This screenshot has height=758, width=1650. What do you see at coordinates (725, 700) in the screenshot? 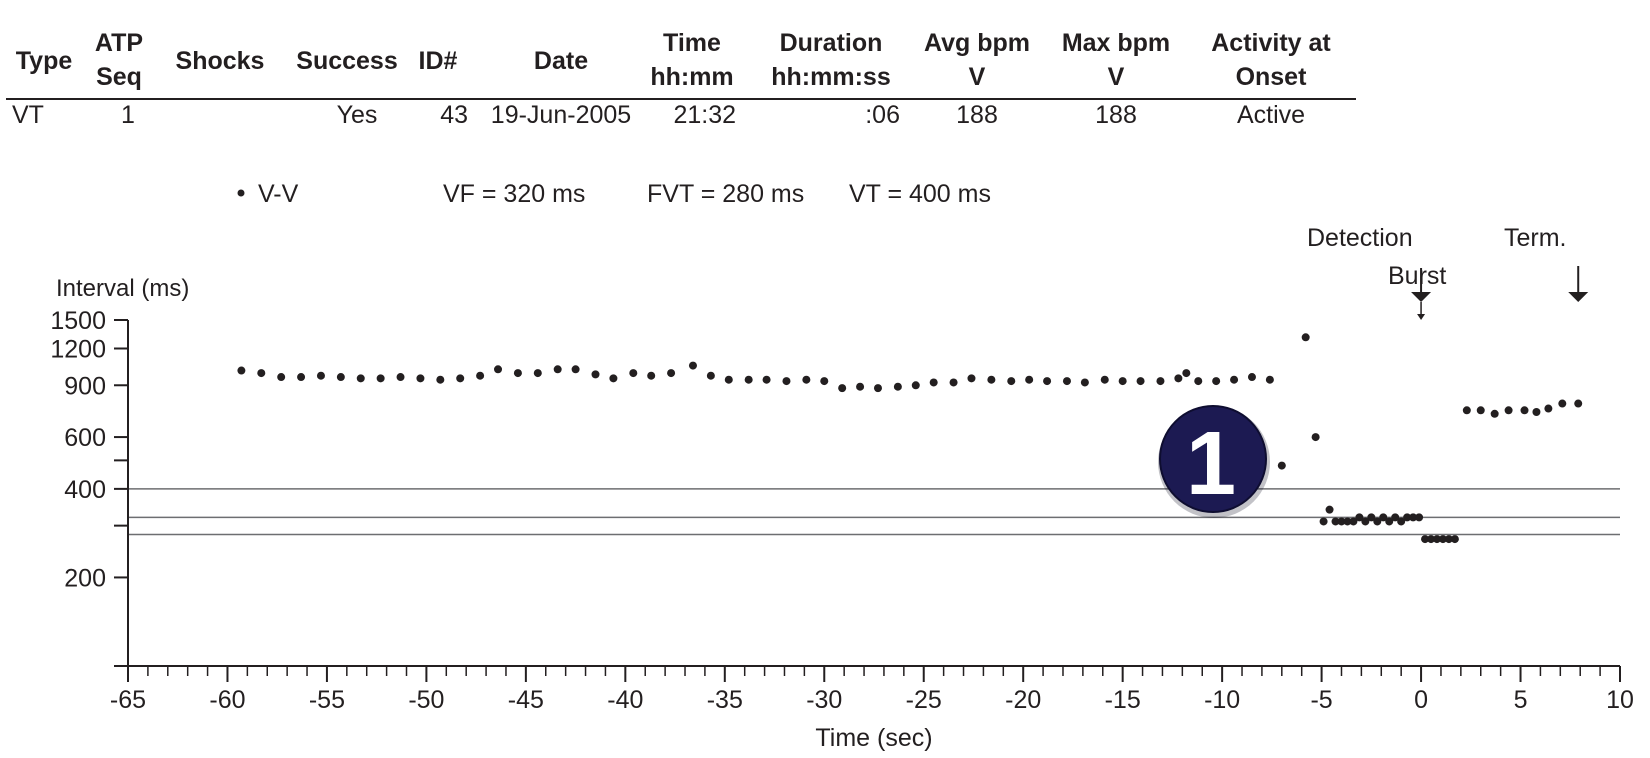
I see `x-tick-label: -35` at bounding box center [725, 700].